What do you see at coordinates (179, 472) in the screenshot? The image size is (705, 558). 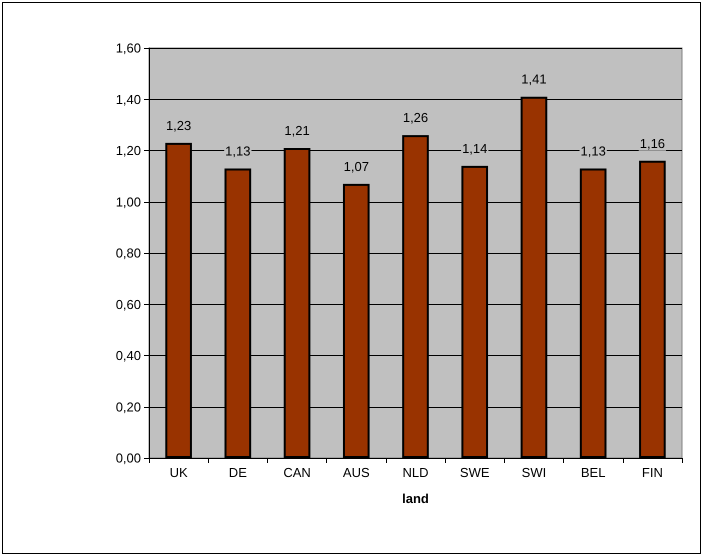 I see `x-tick-label: UK` at bounding box center [179, 472].